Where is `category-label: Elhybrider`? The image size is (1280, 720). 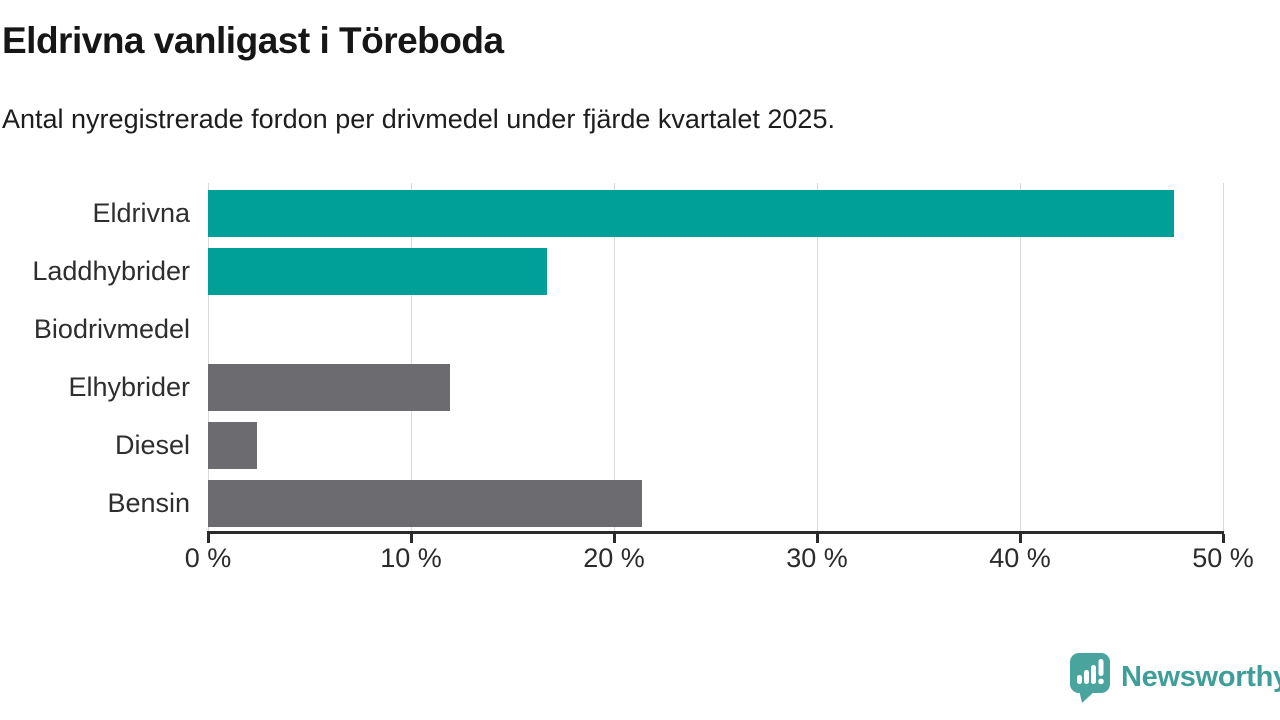
category-label: Elhybrider is located at coordinates (129, 387).